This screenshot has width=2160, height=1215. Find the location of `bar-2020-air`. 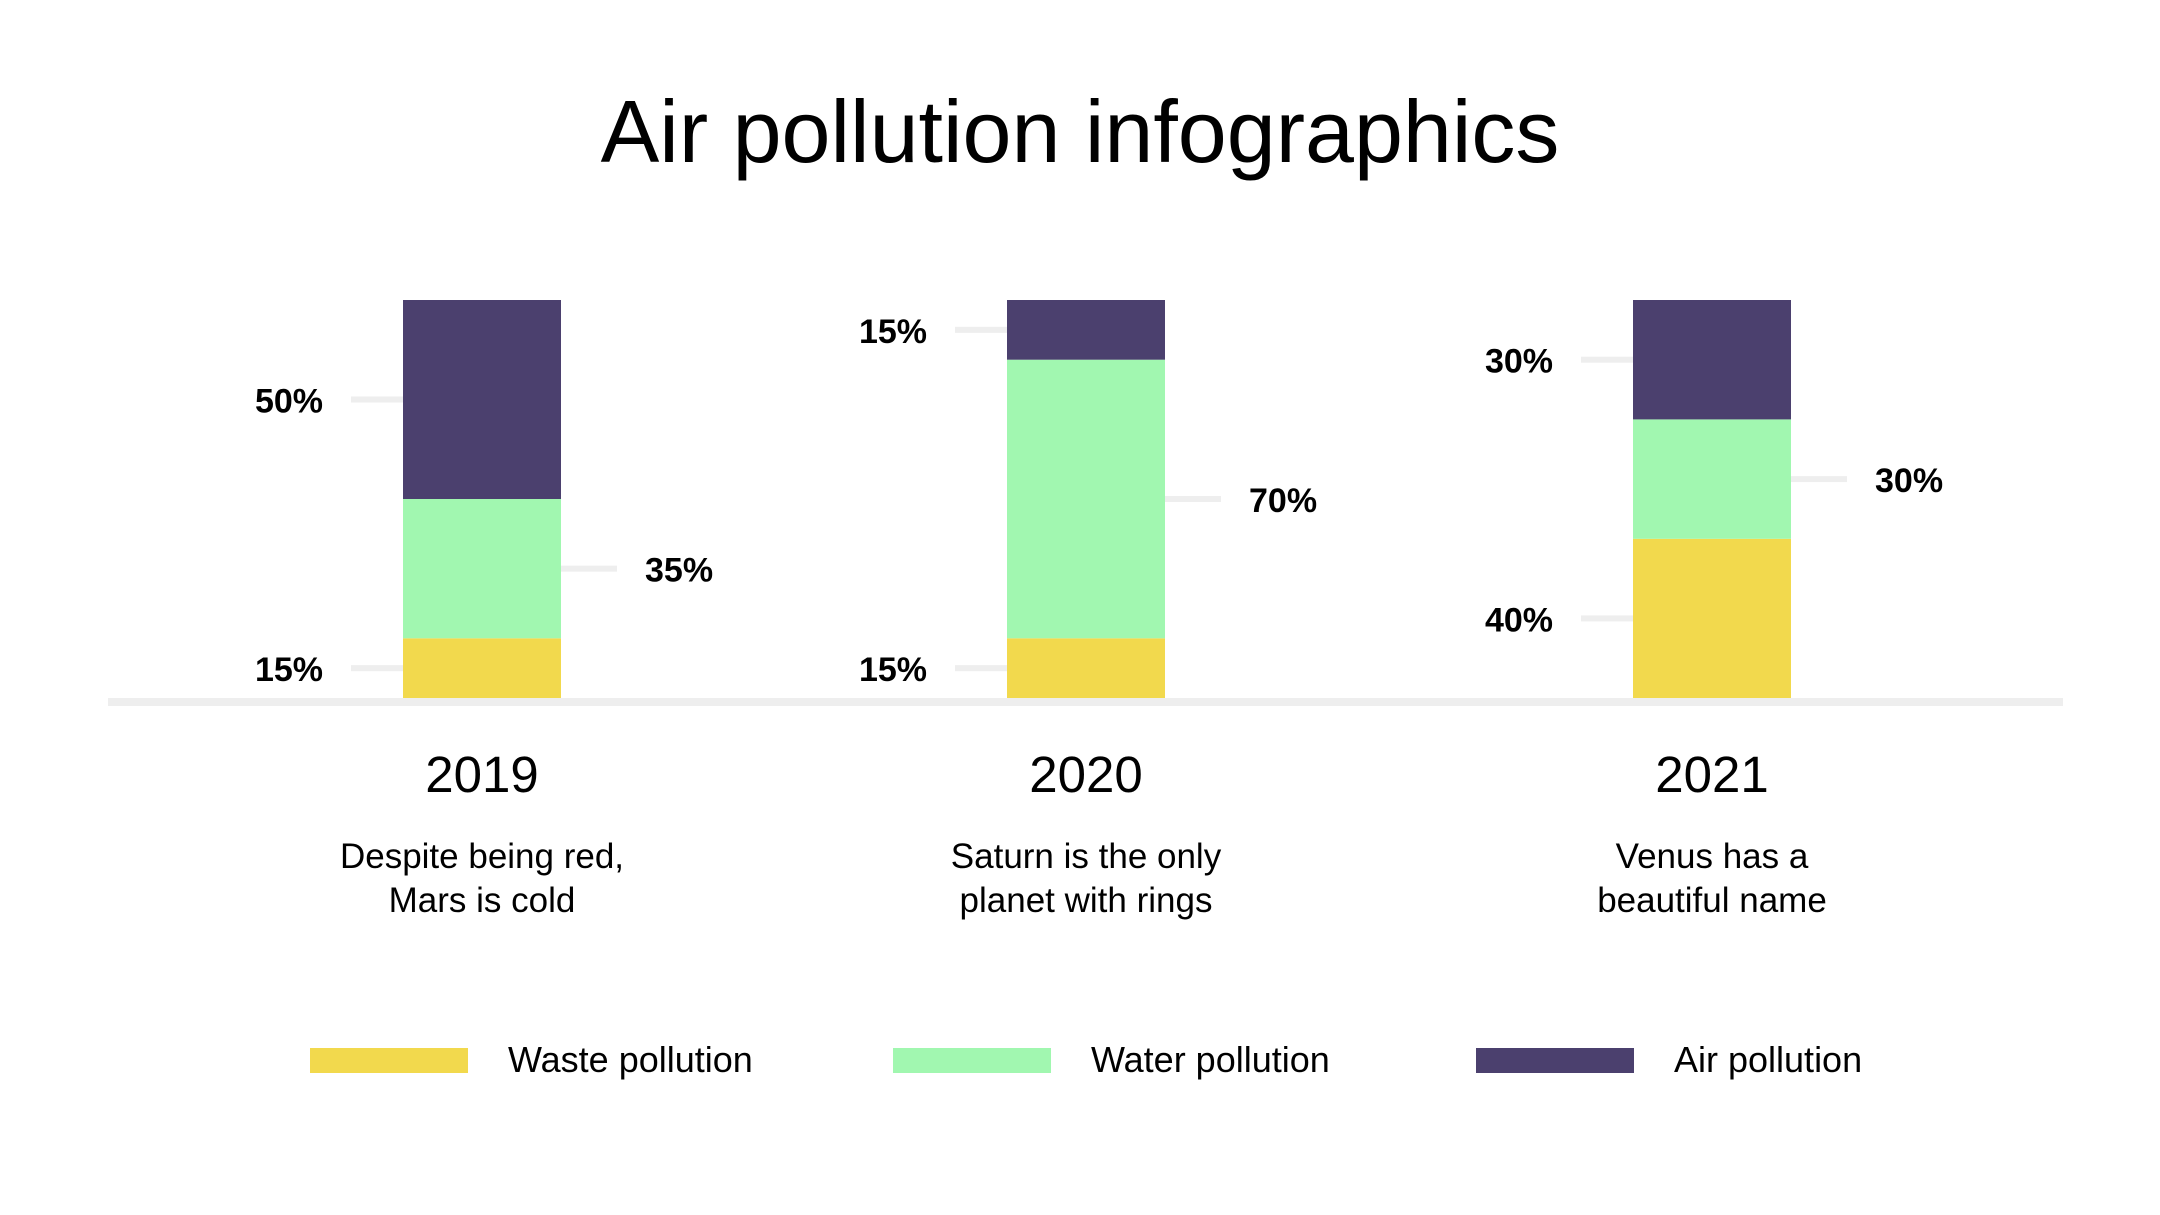

bar-2020-air is located at coordinates (1086, 330).